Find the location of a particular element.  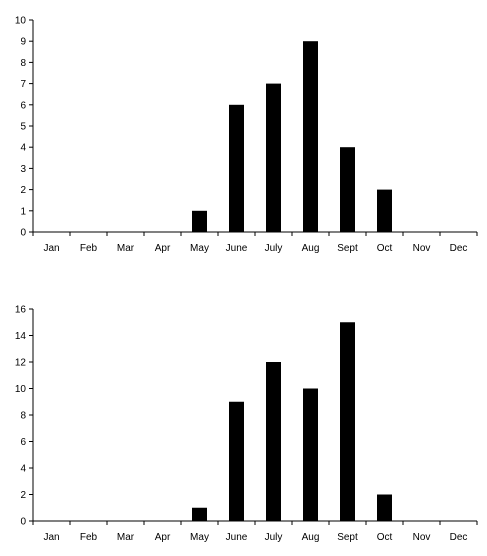

y-tick-label: 3 is located at coordinates (23, 169).